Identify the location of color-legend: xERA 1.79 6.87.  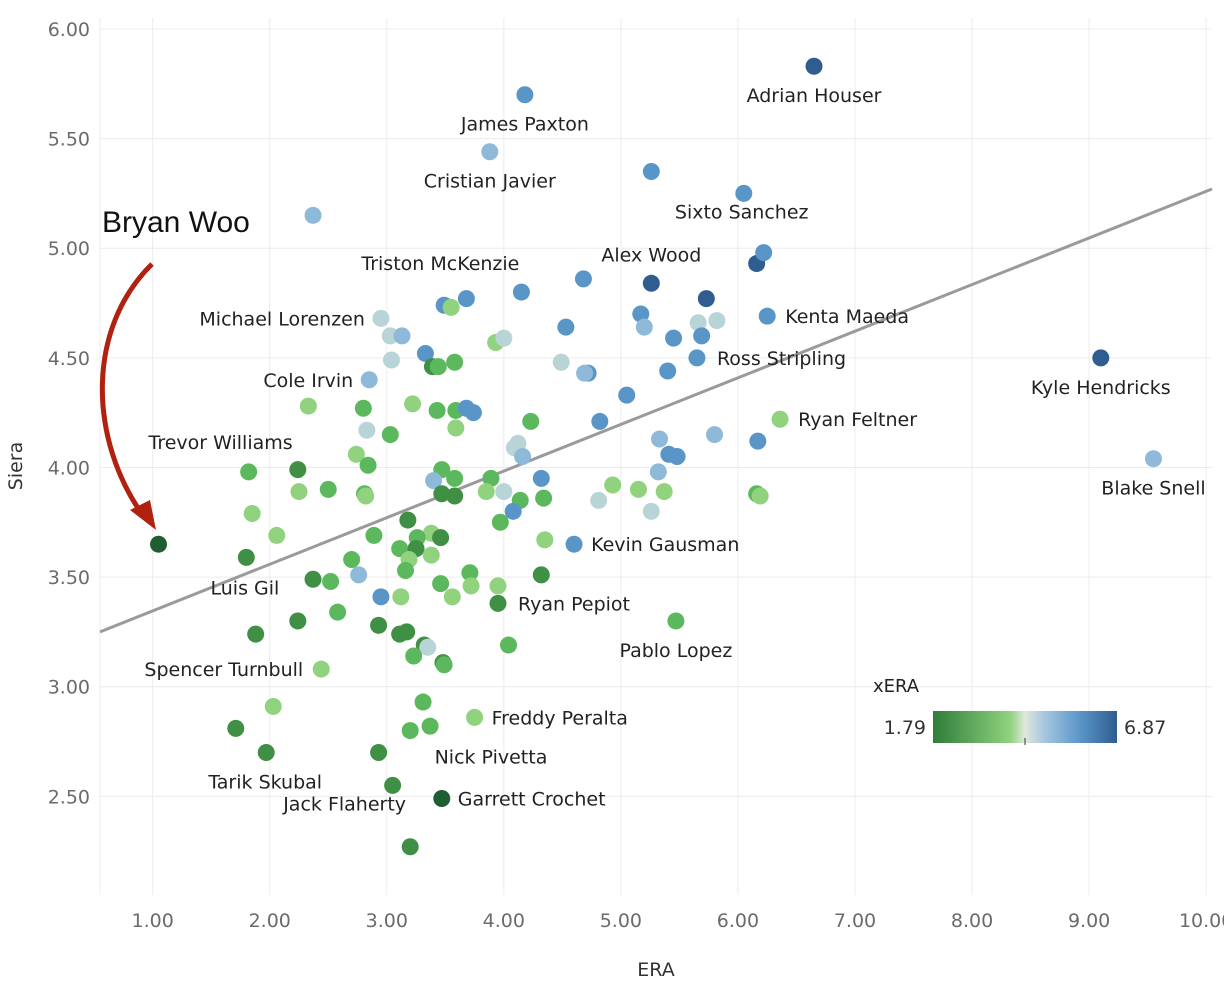
(1019, 710).